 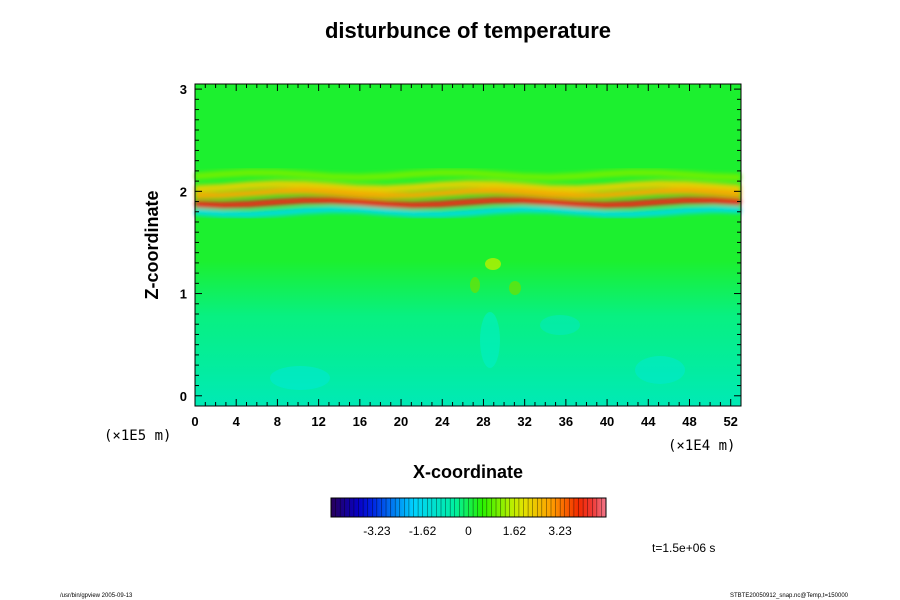 I want to click on x-tick-label: 20, so click(x=401, y=421).